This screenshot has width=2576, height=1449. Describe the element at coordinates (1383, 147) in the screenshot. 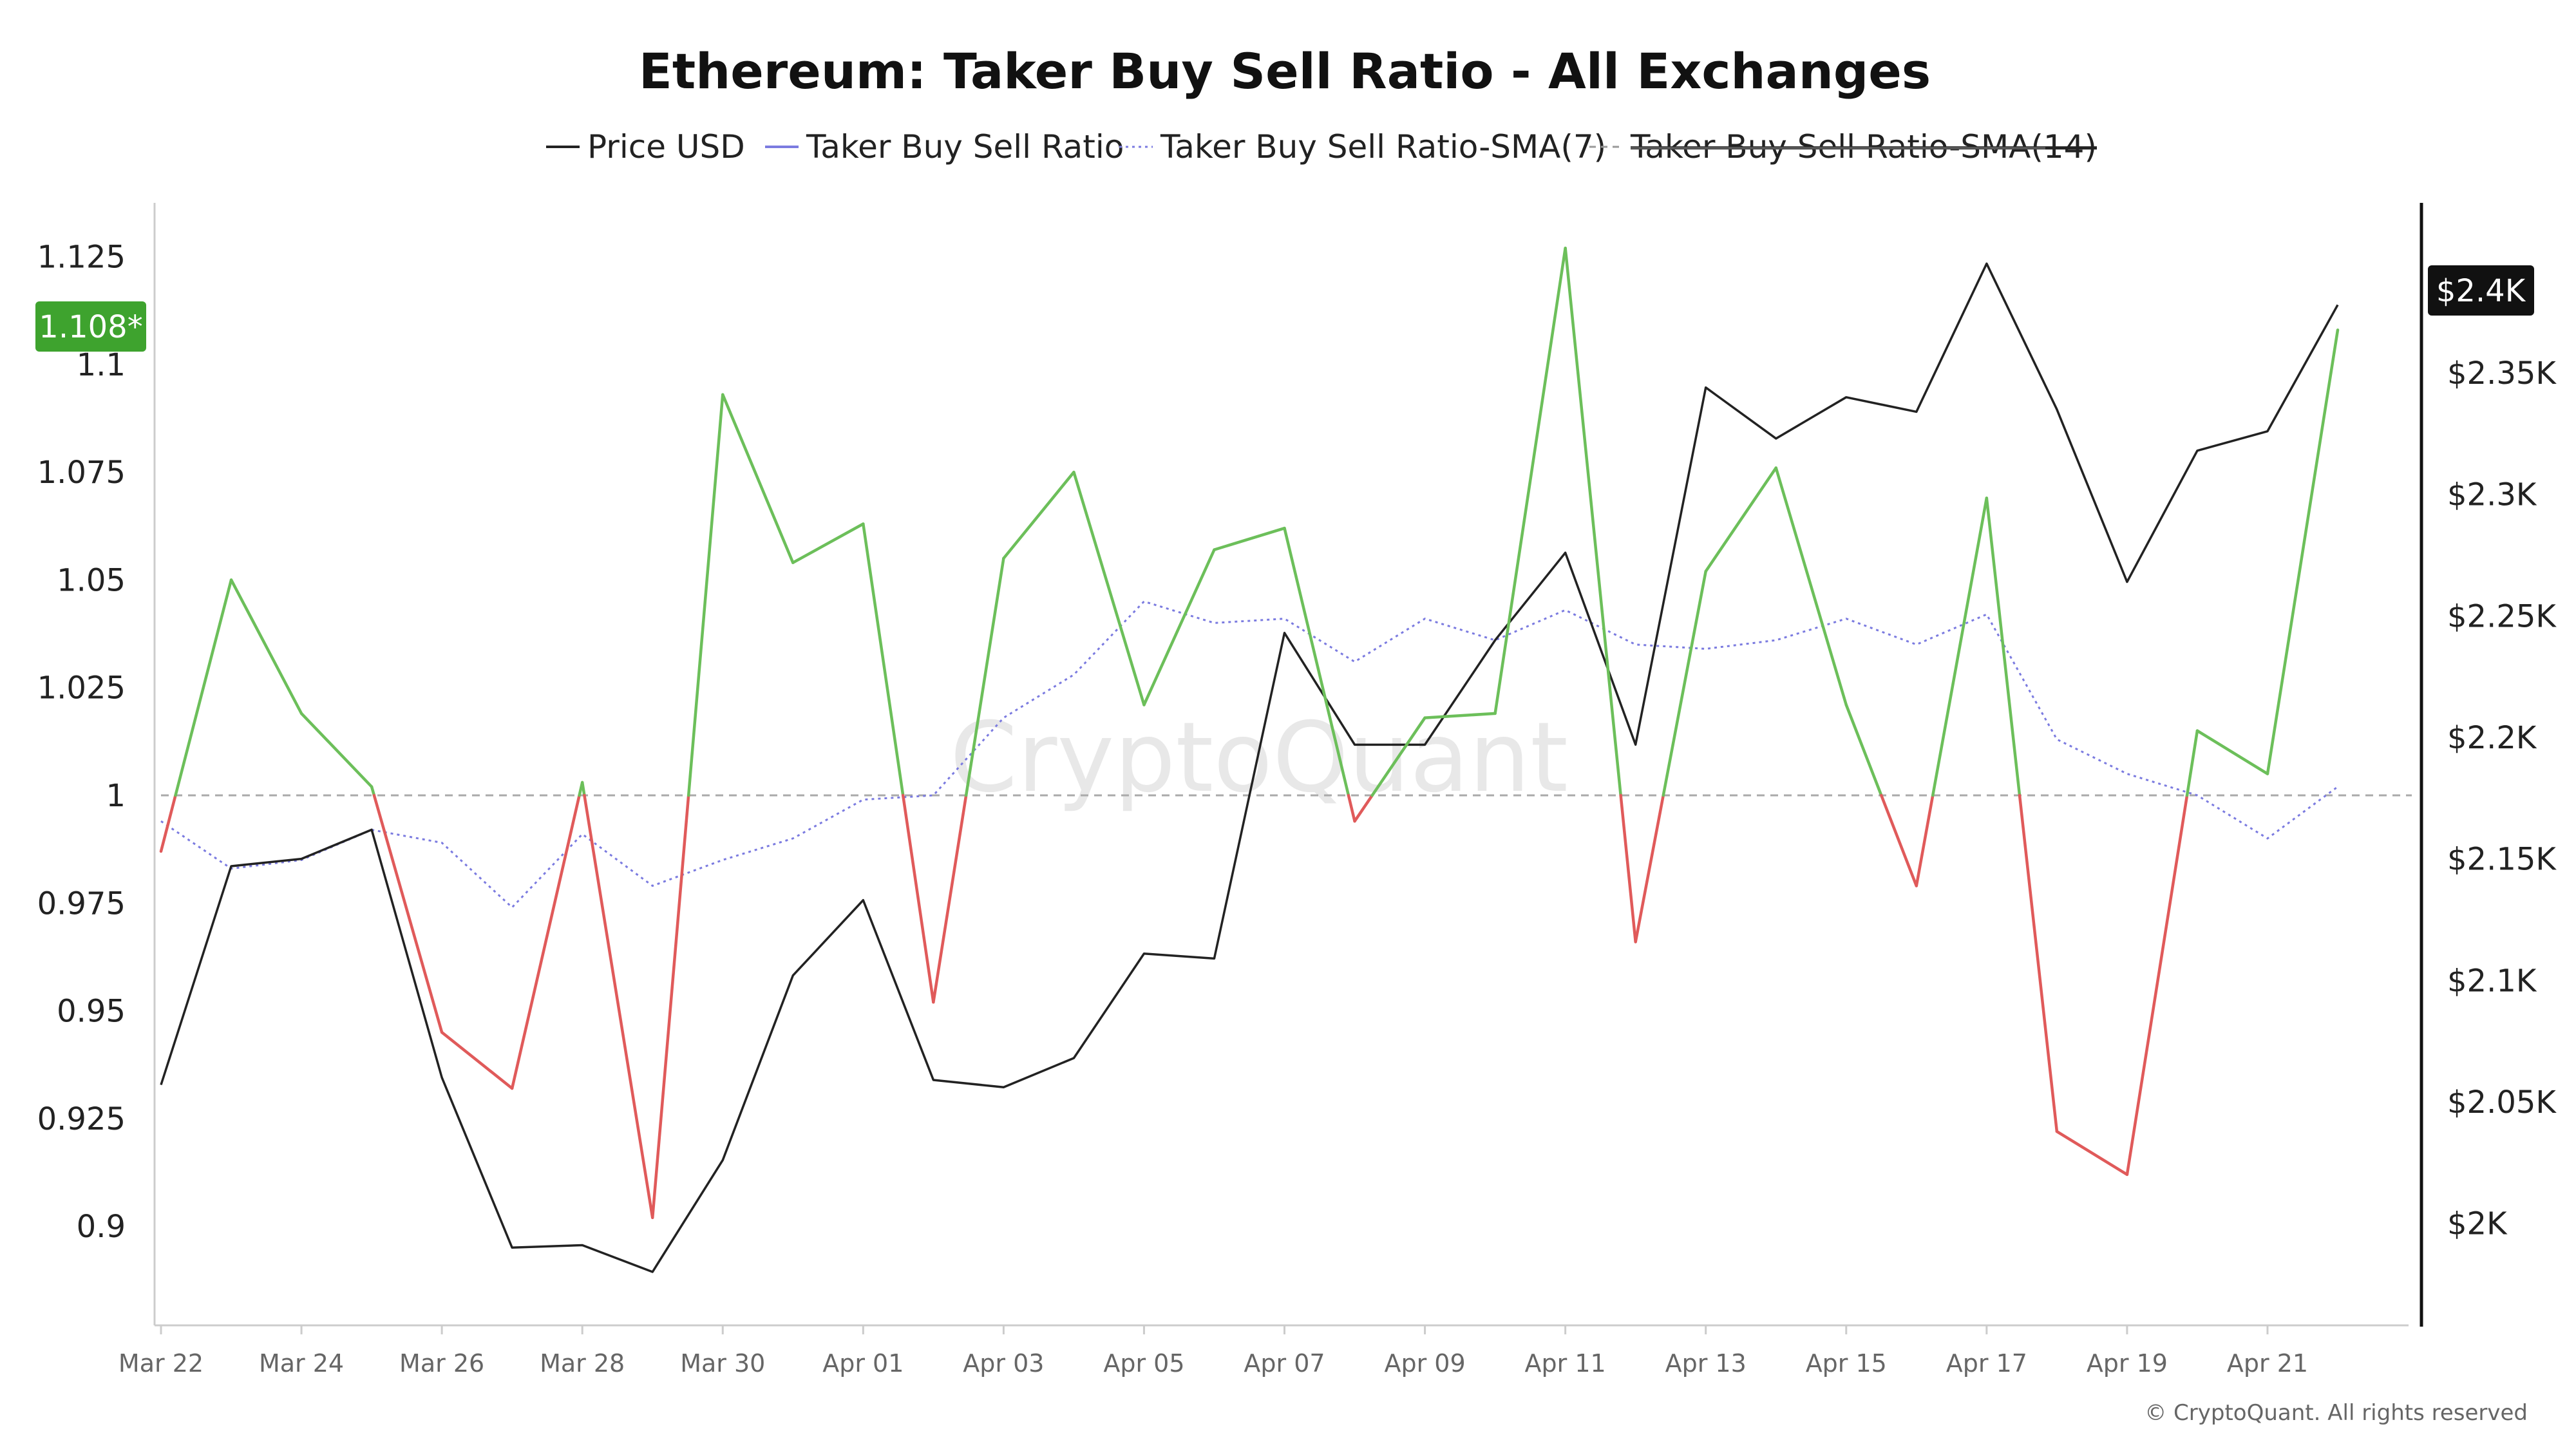

I see `legend-label-sma7: Taker Buy Sell Ratio-SMA(7)` at that location.